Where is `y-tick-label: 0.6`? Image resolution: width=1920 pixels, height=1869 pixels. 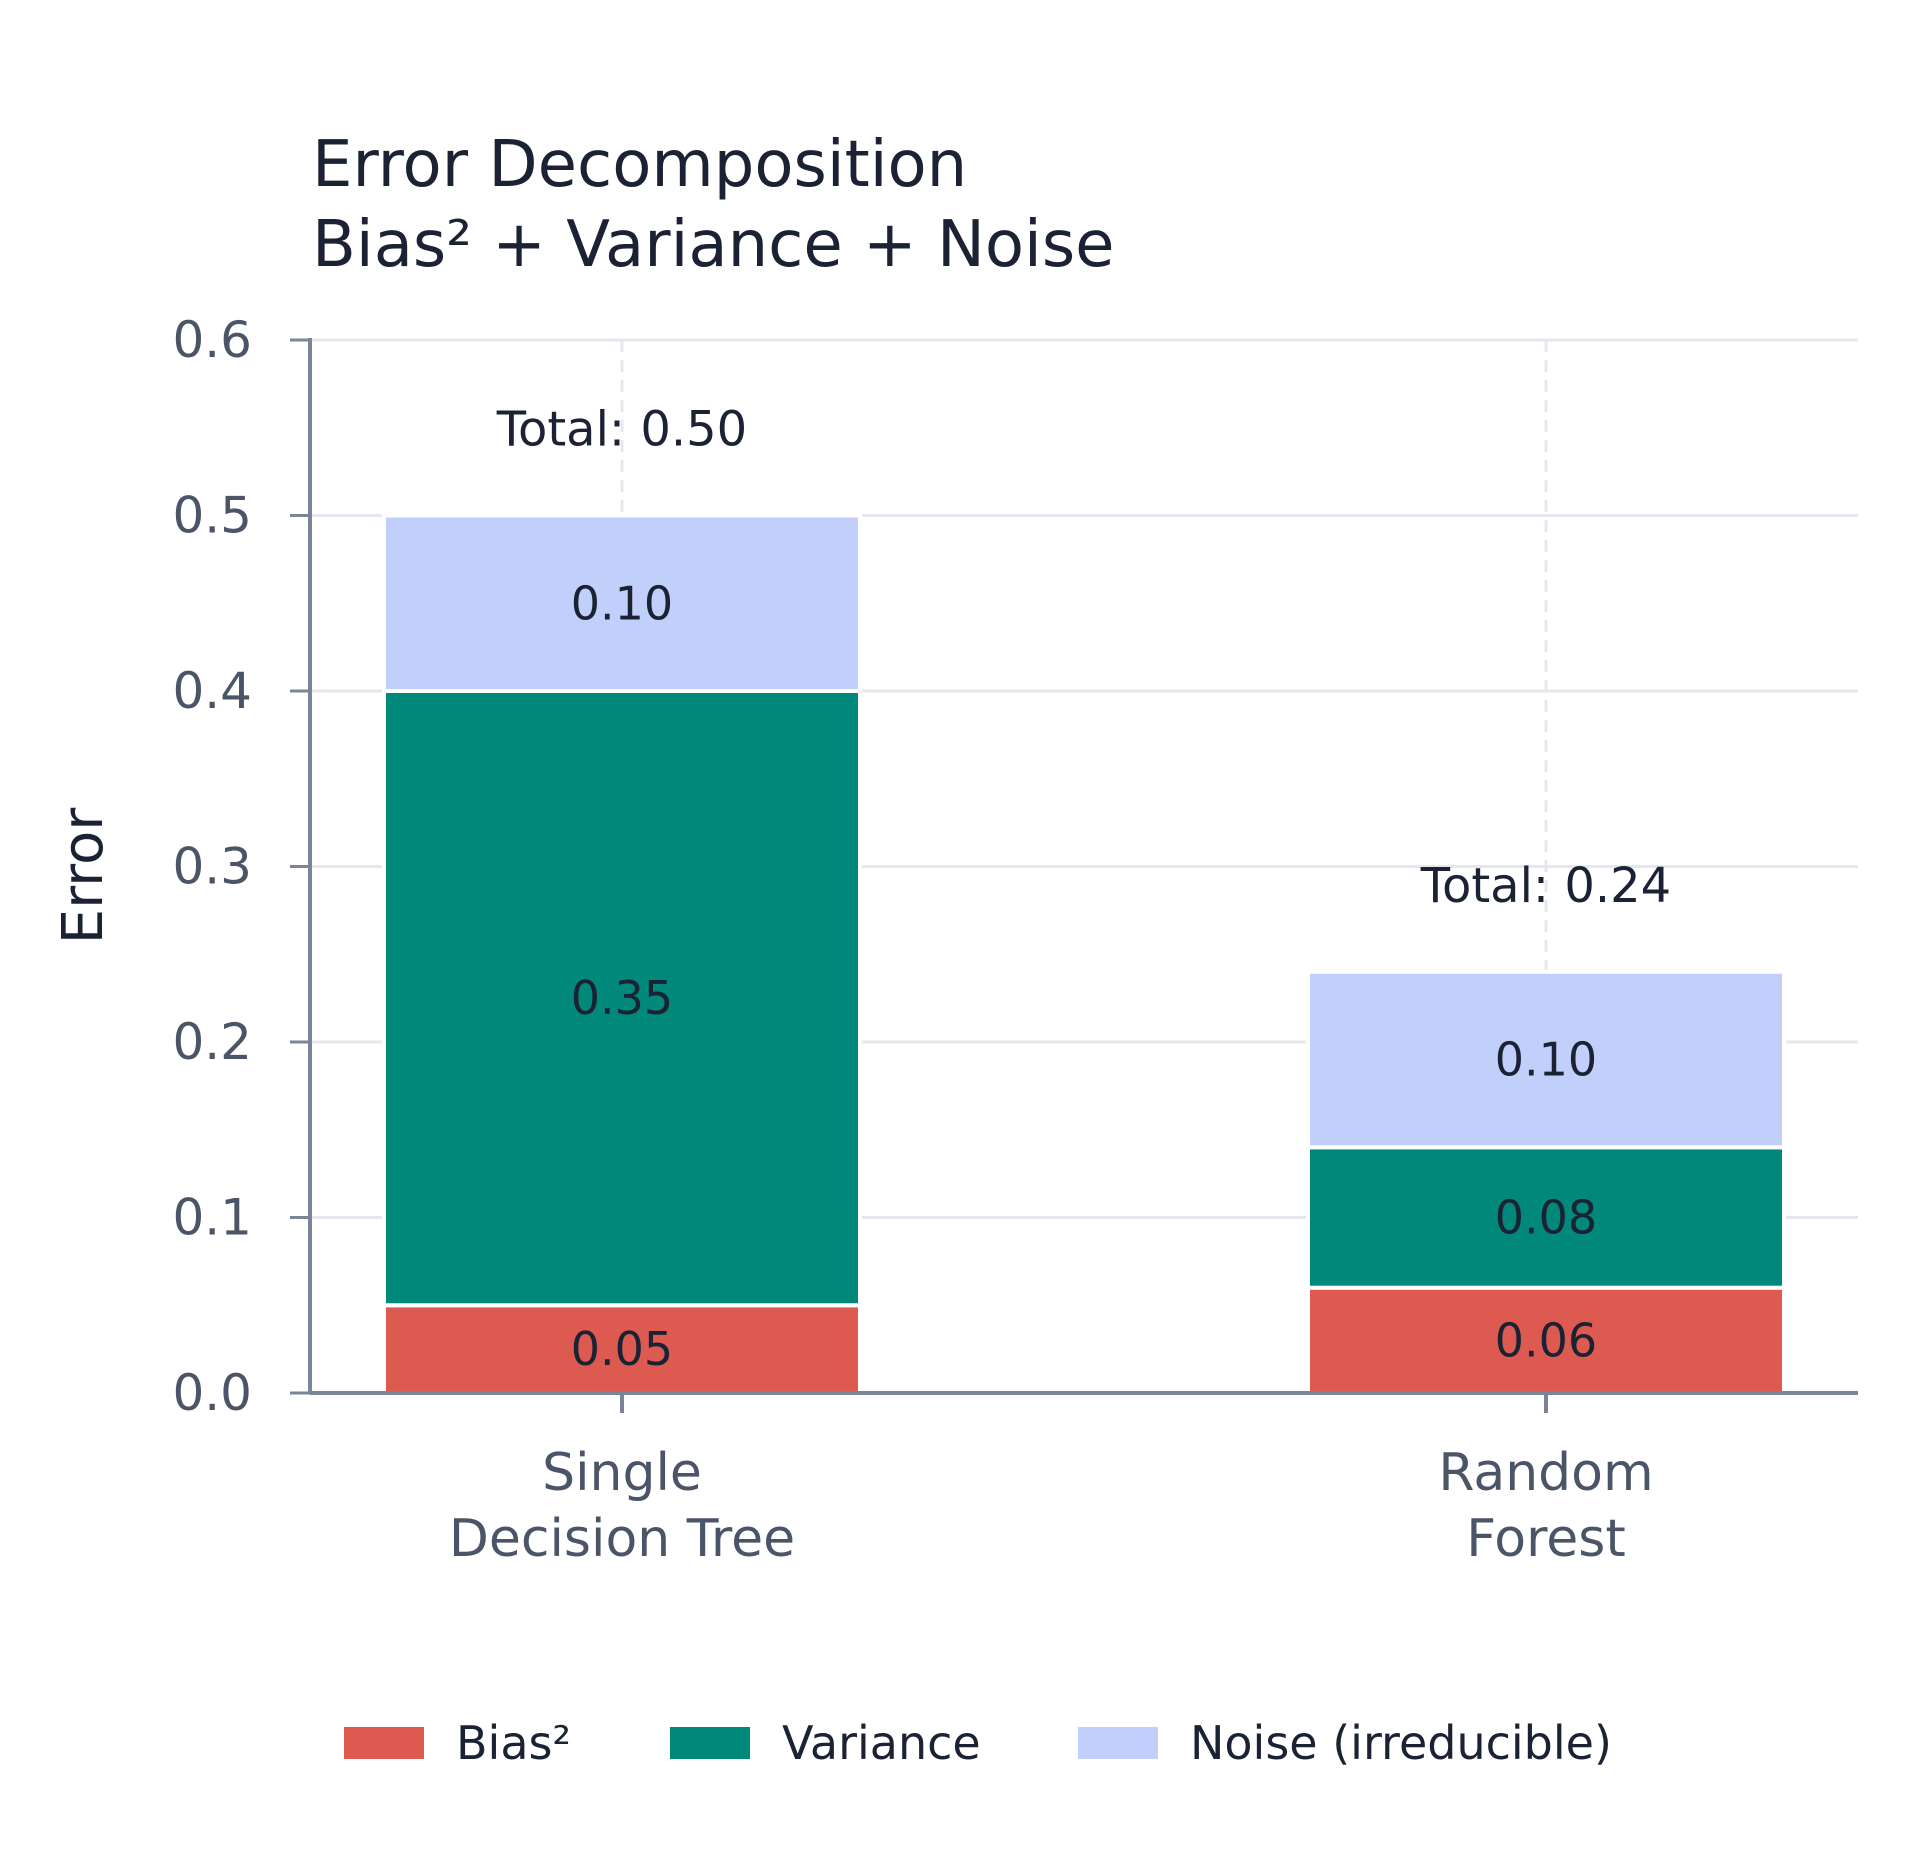
y-tick-label: 0.6 is located at coordinates (212, 340).